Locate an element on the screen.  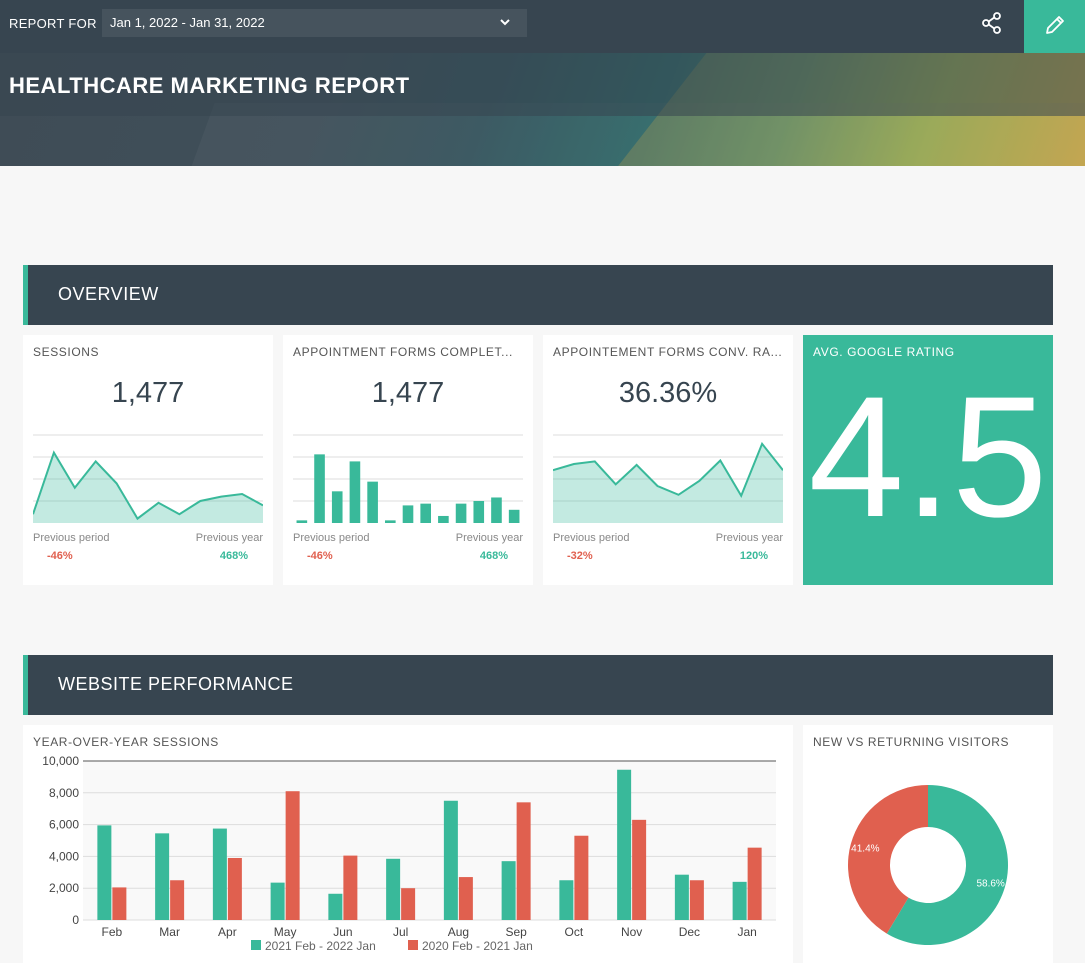
visitors-donut-chart: 58.6% 41.4% is located at coordinates (928, 865).